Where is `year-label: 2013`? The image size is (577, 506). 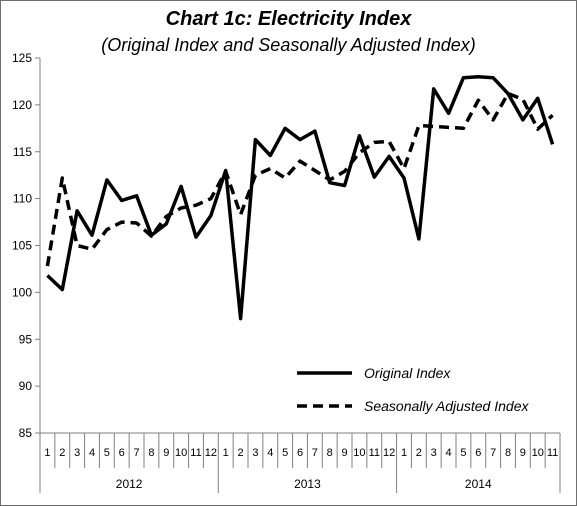 year-label: 2013 is located at coordinates (307, 484).